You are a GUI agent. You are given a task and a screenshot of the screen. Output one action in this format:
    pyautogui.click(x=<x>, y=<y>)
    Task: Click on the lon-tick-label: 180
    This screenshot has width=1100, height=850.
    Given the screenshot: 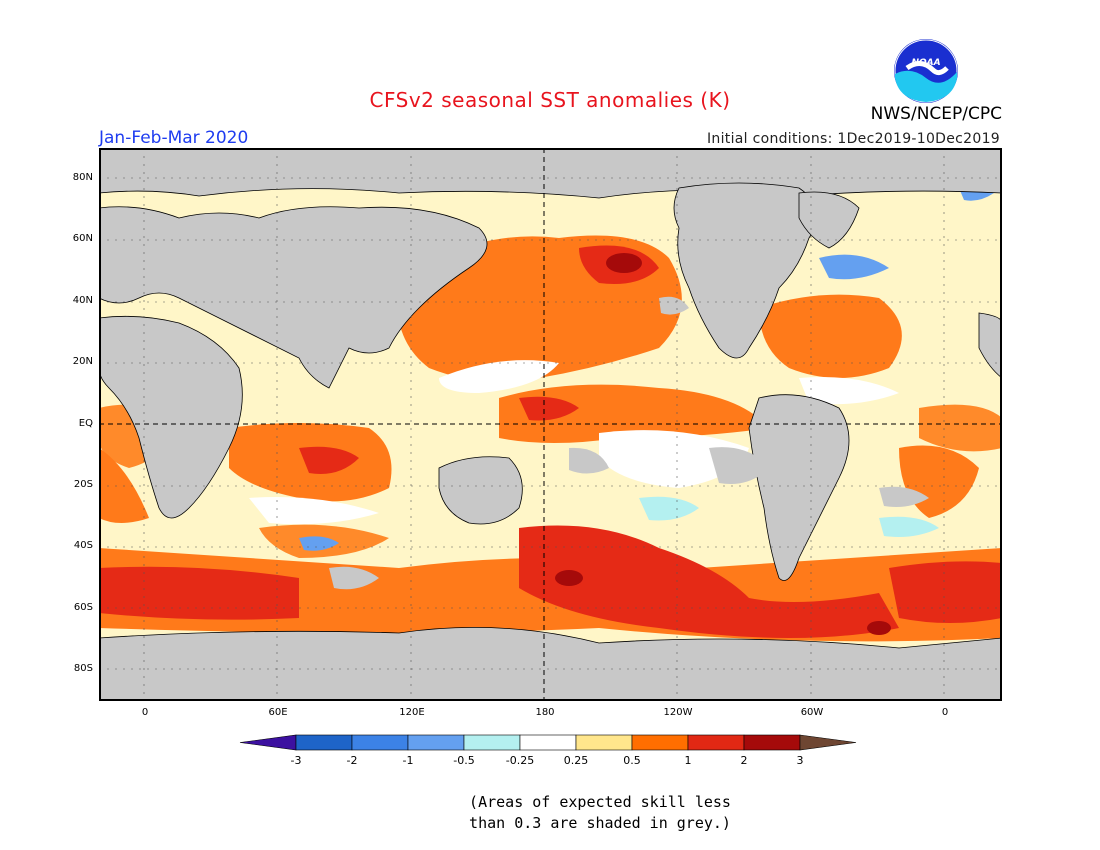 What is the action you would take?
    pyautogui.click(x=545, y=712)
    